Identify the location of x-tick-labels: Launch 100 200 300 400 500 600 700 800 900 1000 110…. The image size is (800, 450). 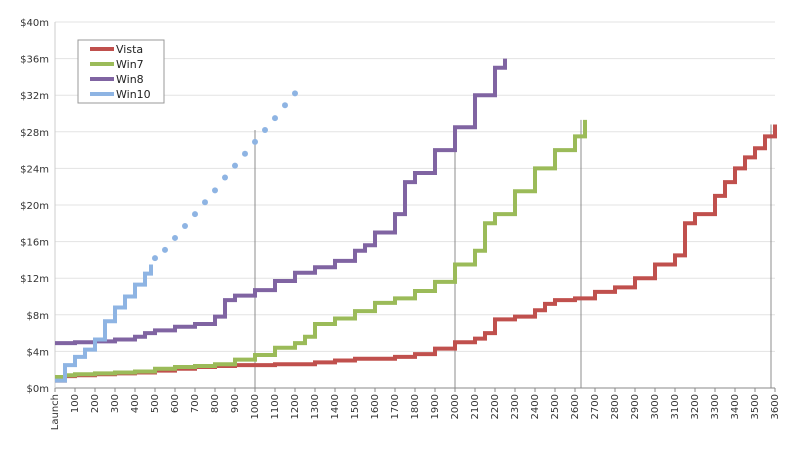
(415, 412).